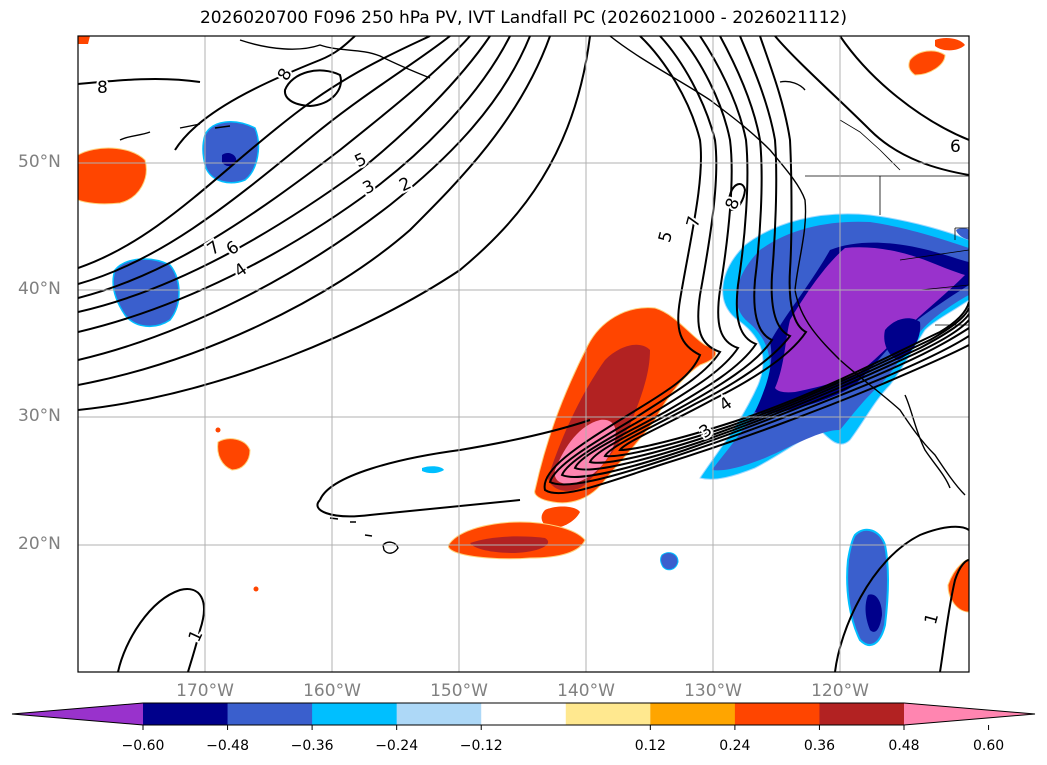  Describe the element at coordinates (904, 746) in the screenshot. I see `colorbar-tick-label: 0.48` at that location.